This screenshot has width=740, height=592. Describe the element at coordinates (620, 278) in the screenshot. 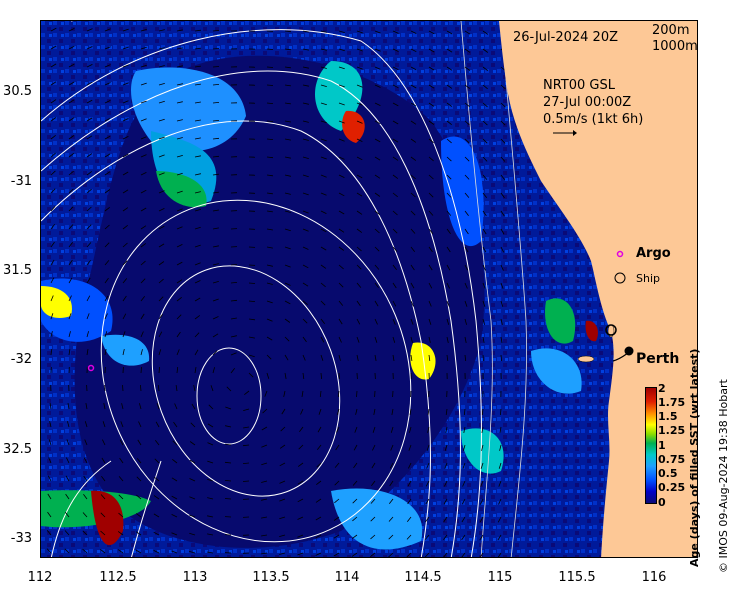

I see `ship-marker-icon` at that location.